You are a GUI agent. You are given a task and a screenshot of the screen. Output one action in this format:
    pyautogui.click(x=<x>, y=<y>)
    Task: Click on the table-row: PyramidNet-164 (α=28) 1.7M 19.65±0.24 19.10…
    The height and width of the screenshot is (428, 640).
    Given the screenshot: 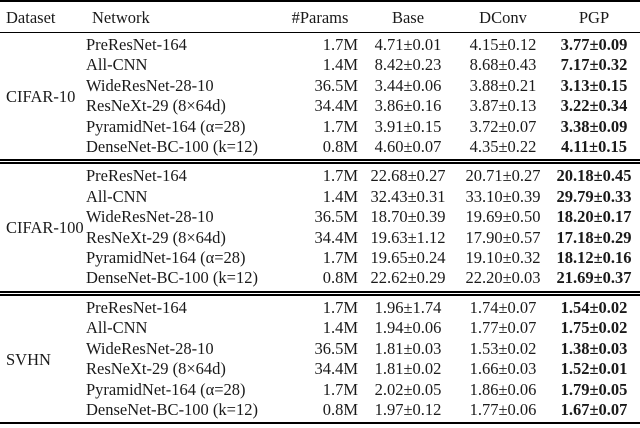 What is the action you would take?
    pyautogui.click(x=320, y=258)
    